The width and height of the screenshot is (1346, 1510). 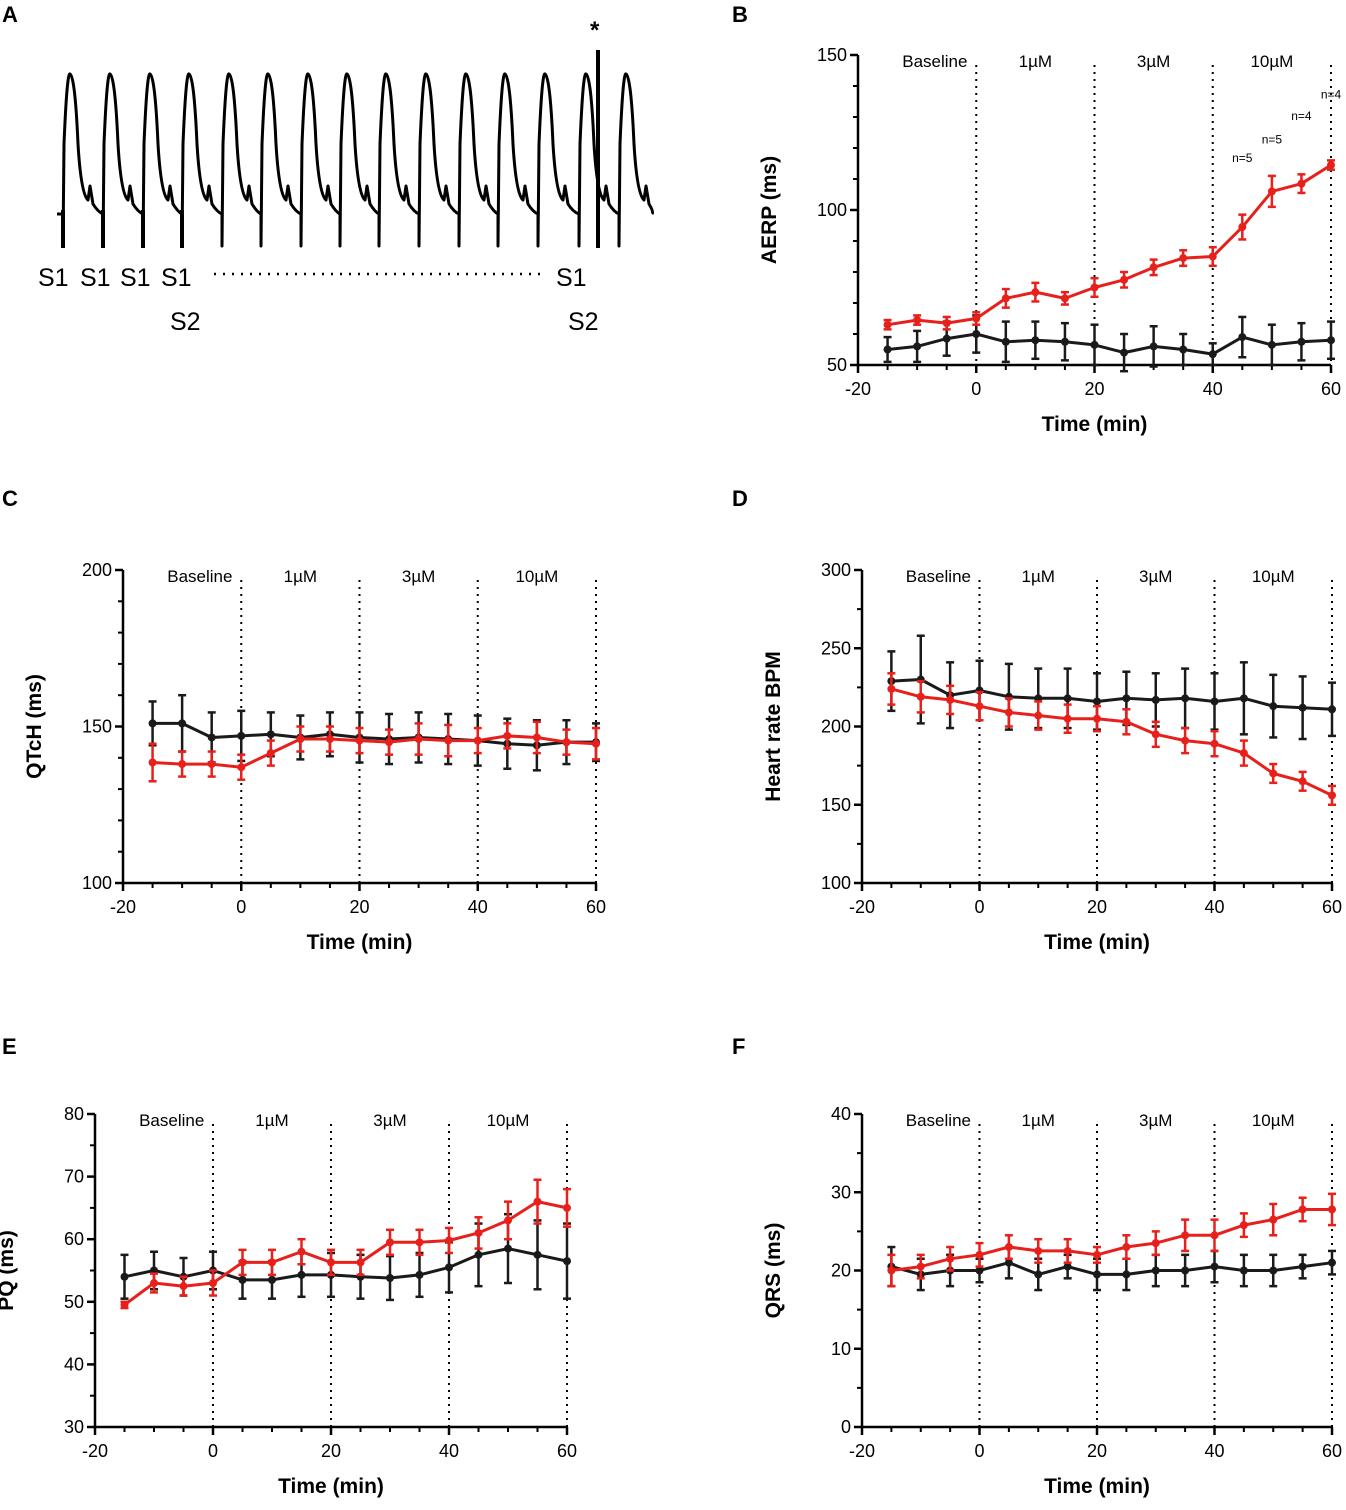 I want to click on s2-label-left: S2, so click(x=185, y=322).